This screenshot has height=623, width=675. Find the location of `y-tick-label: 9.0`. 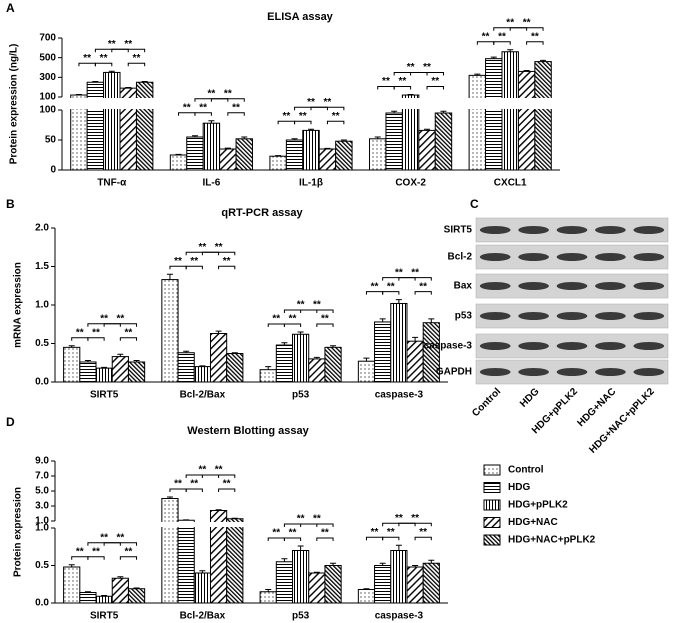

y-tick-label: 9.0 is located at coordinates (42, 461).